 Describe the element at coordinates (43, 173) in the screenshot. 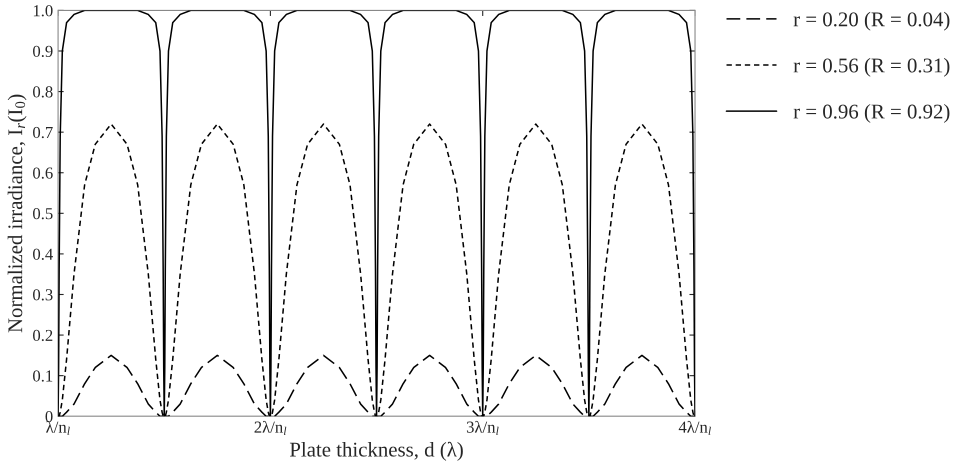

I see `y-tick-label: 0.6` at that location.